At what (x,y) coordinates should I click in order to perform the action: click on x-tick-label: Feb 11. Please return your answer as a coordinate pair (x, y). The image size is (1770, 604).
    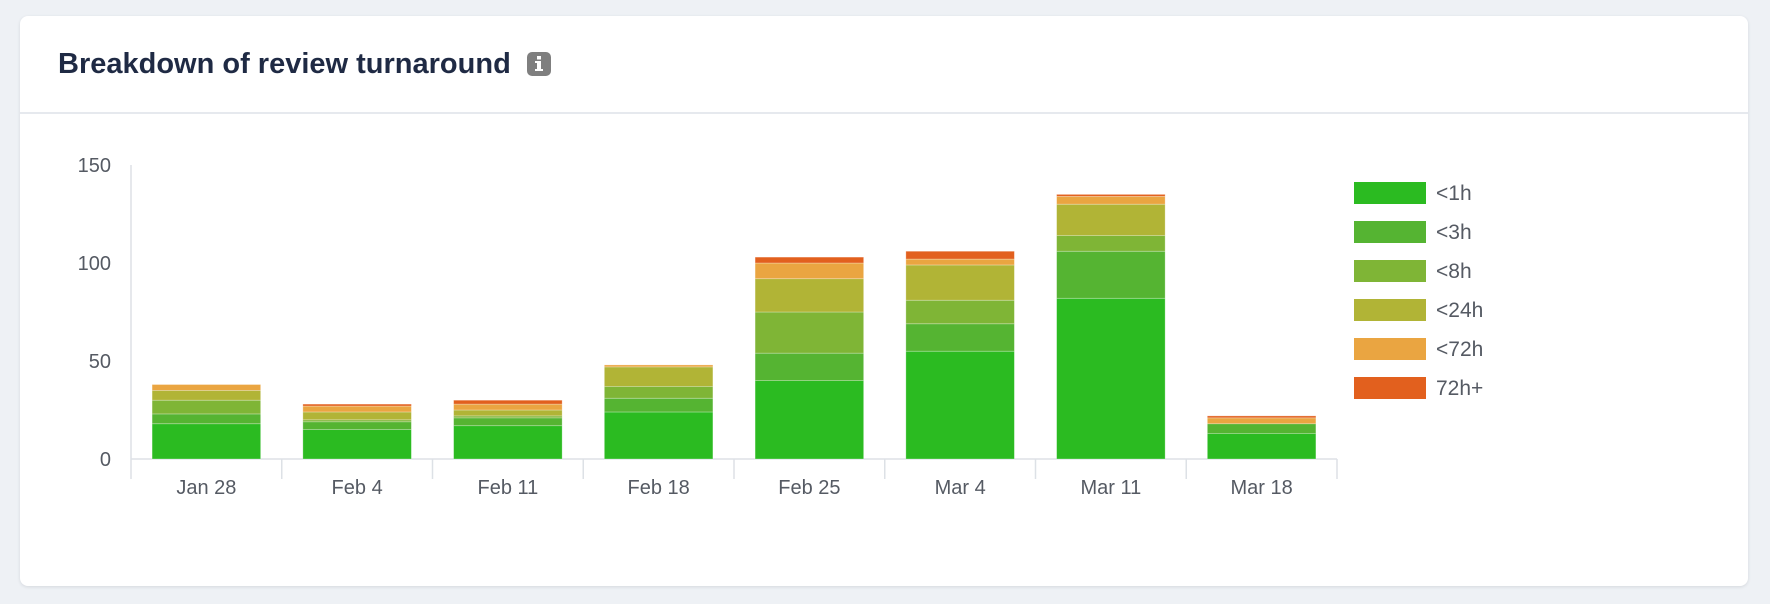
    Looking at the image, I should click on (507, 488).